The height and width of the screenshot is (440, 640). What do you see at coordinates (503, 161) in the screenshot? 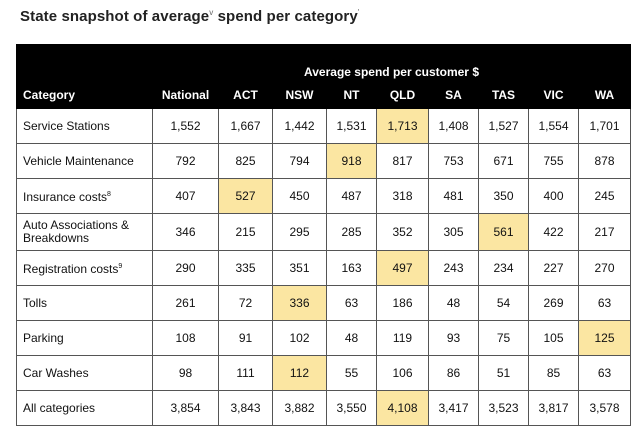
I see `cell-tas: 671` at bounding box center [503, 161].